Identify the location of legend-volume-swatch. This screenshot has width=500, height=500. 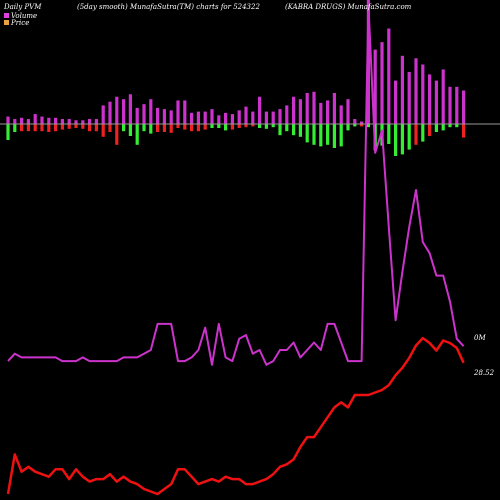
(6, 15).